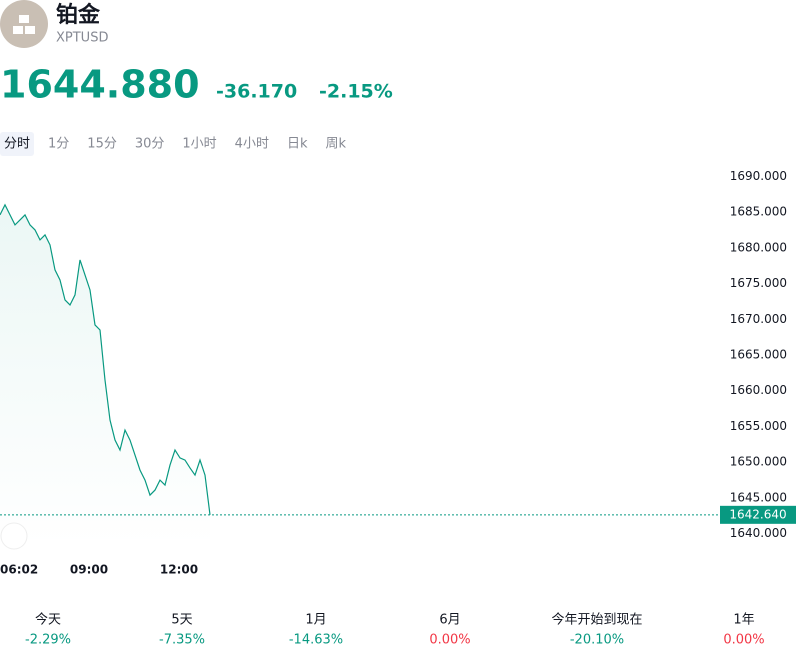 The height and width of the screenshot is (660, 800). I want to click on tab: 日k, so click(297, 144).